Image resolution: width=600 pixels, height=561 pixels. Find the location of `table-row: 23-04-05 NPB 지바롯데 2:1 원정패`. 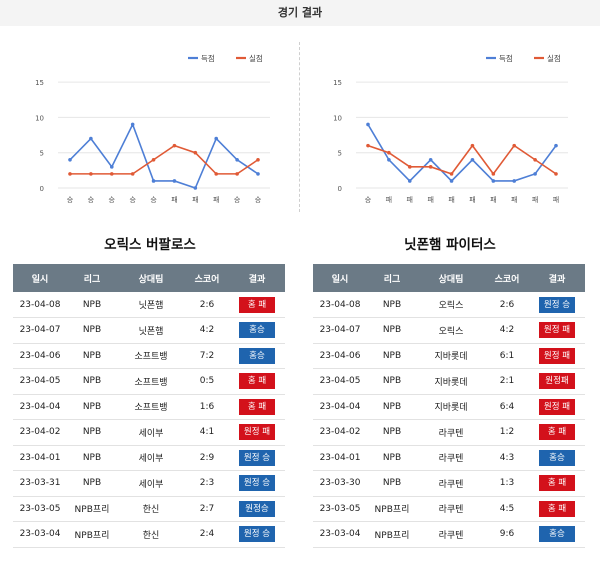

table-row: 23-04-05 NPB 지바롯데 2:1 원정패 is located at coordinates (449, 381).